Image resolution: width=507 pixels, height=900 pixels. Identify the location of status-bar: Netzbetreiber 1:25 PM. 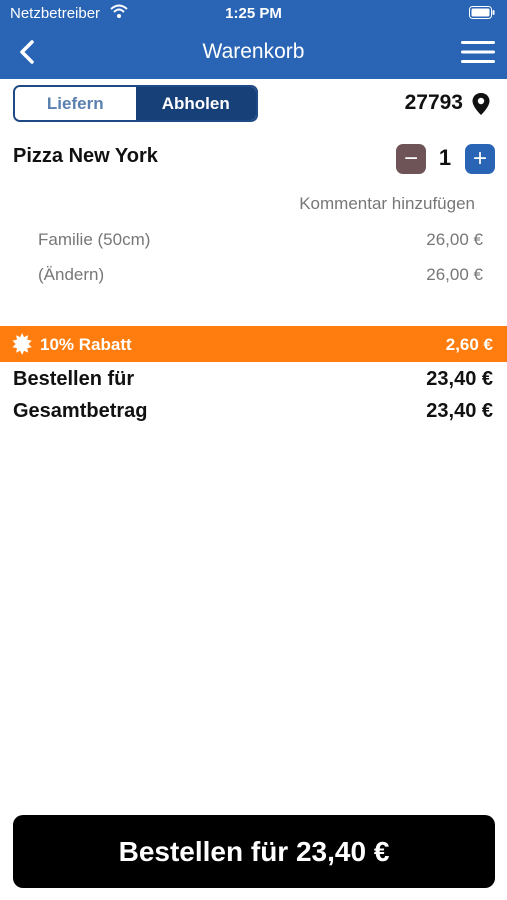
(253, 14).